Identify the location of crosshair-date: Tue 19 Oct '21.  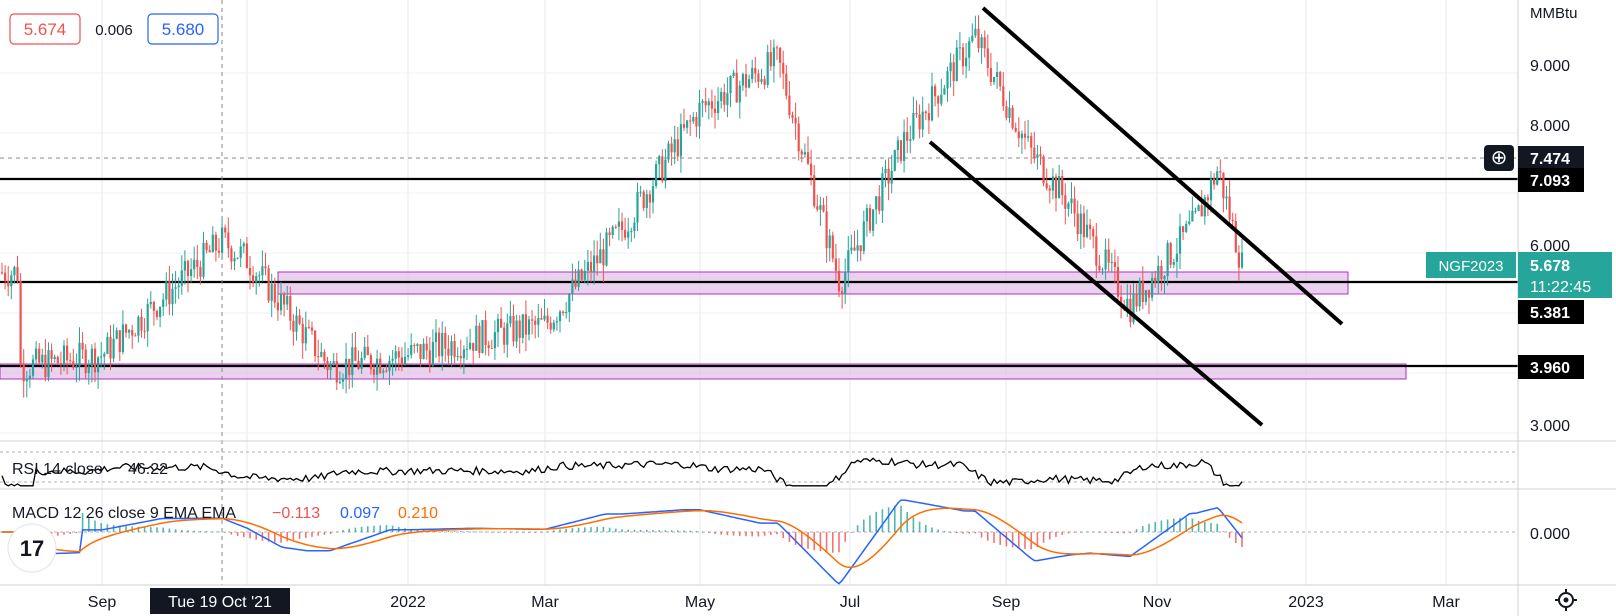
(220, 602).